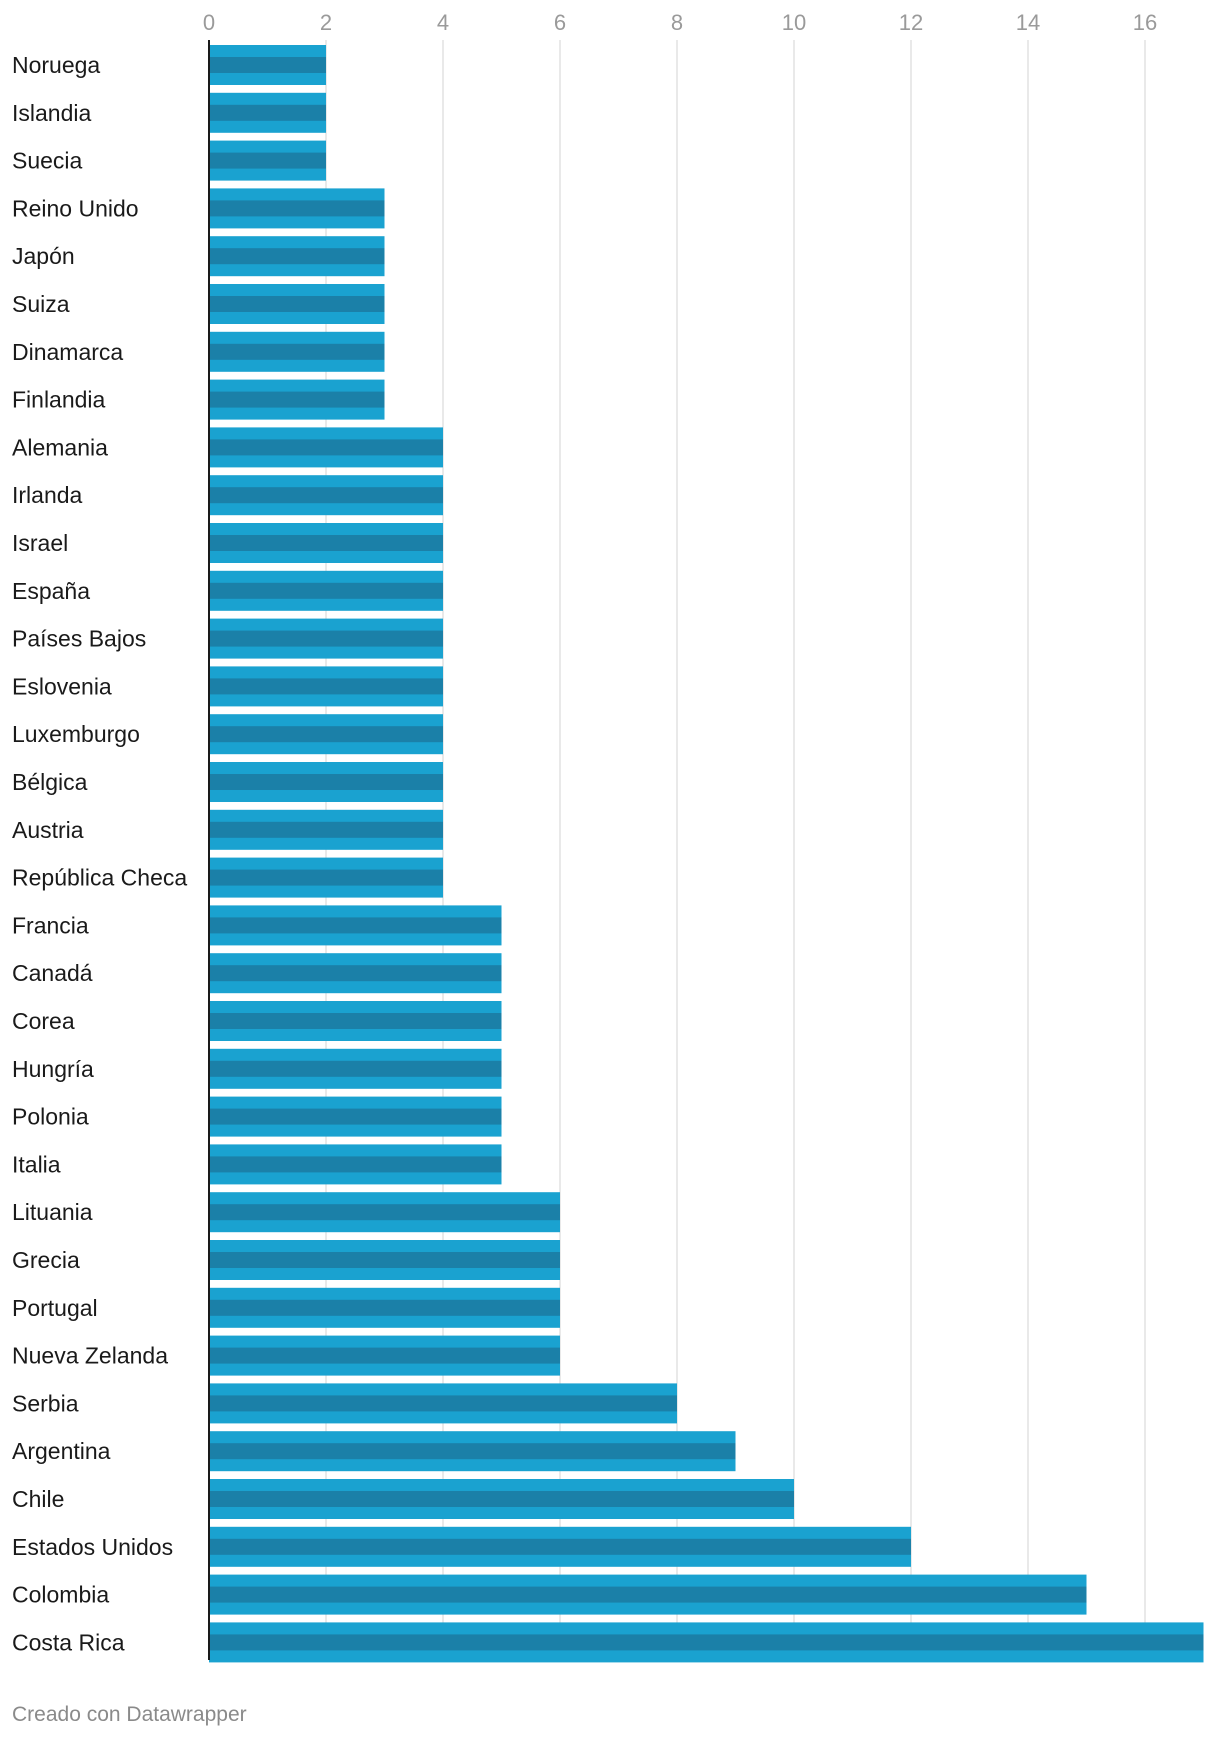 Image resolution: width=1220 pixels, height=1746 pixels. I want to click on category-label: Eslovenia, so click(62, 686).